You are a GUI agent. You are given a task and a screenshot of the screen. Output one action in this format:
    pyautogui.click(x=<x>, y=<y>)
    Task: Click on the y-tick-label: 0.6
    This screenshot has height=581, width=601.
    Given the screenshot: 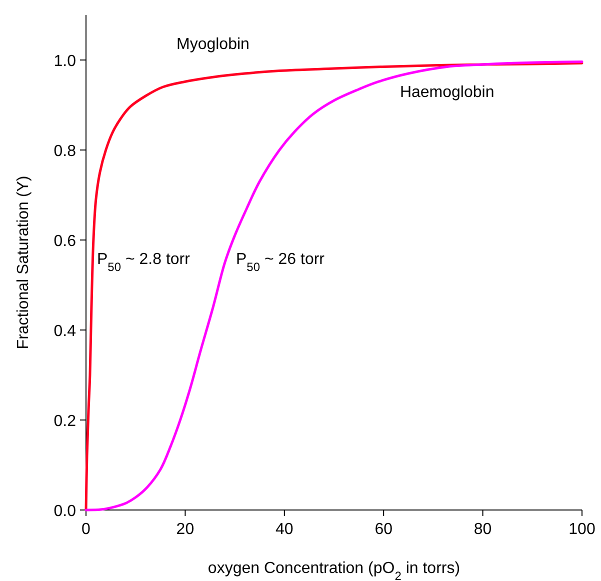 What is the action you would take?
    pyautogui.click(x=65, y=241)
    